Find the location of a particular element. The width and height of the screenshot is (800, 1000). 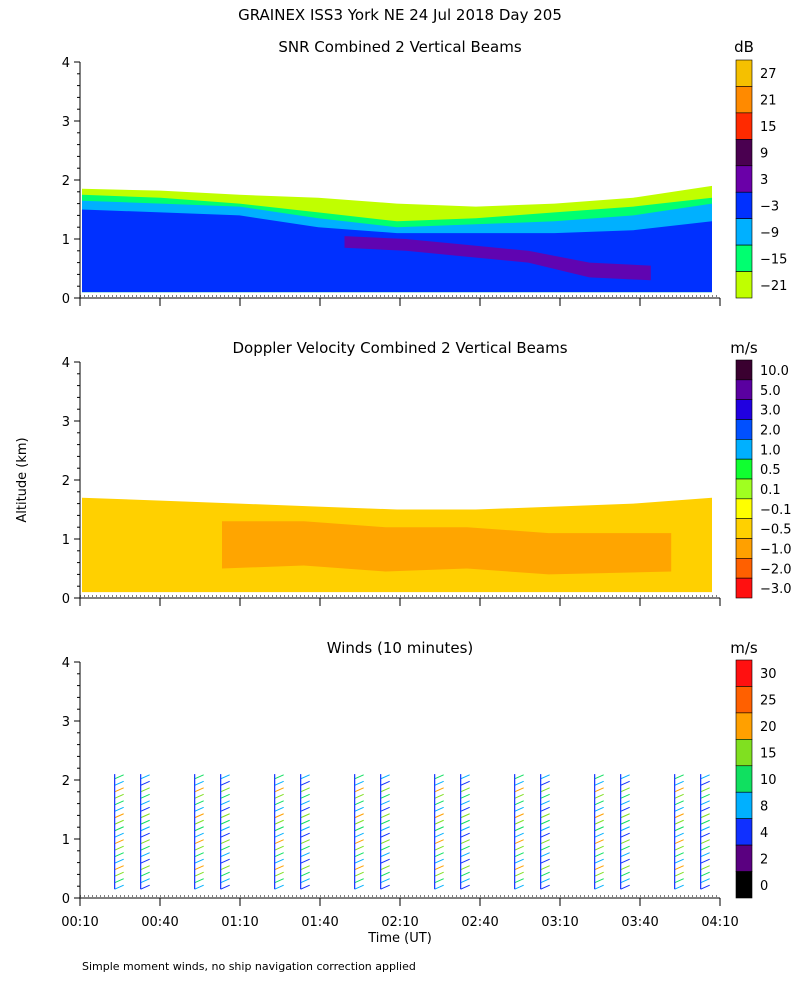

band-orange-band is located at coordinates (447, 548).